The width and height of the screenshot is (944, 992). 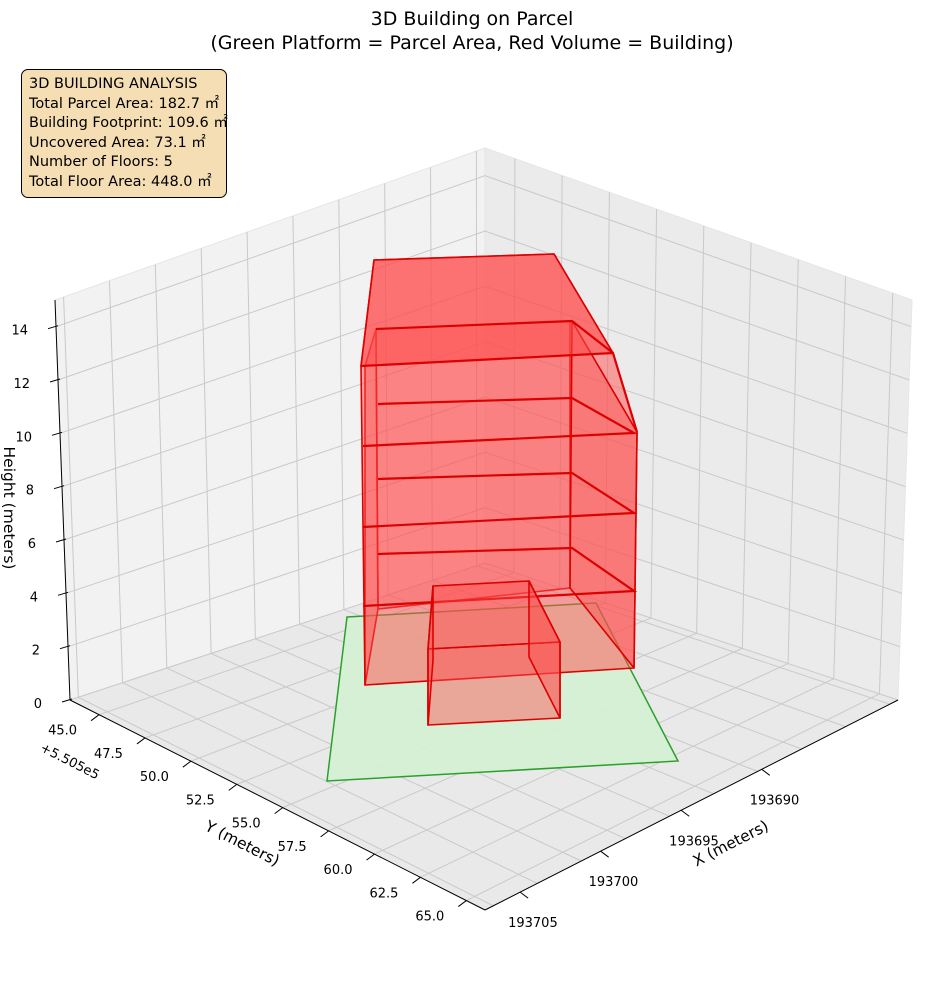 What do you see at coordinates (430, 655) in the screenshot?
I see `annex-left-face` at bounding box center [430, 655].